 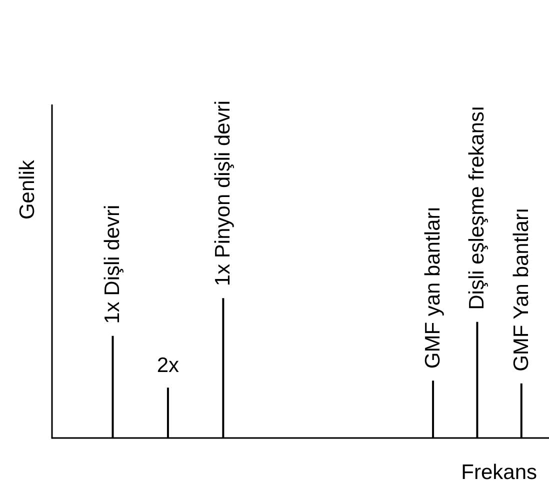 I want to click on x-tick-label: 2x, so click(x=168, y=366).